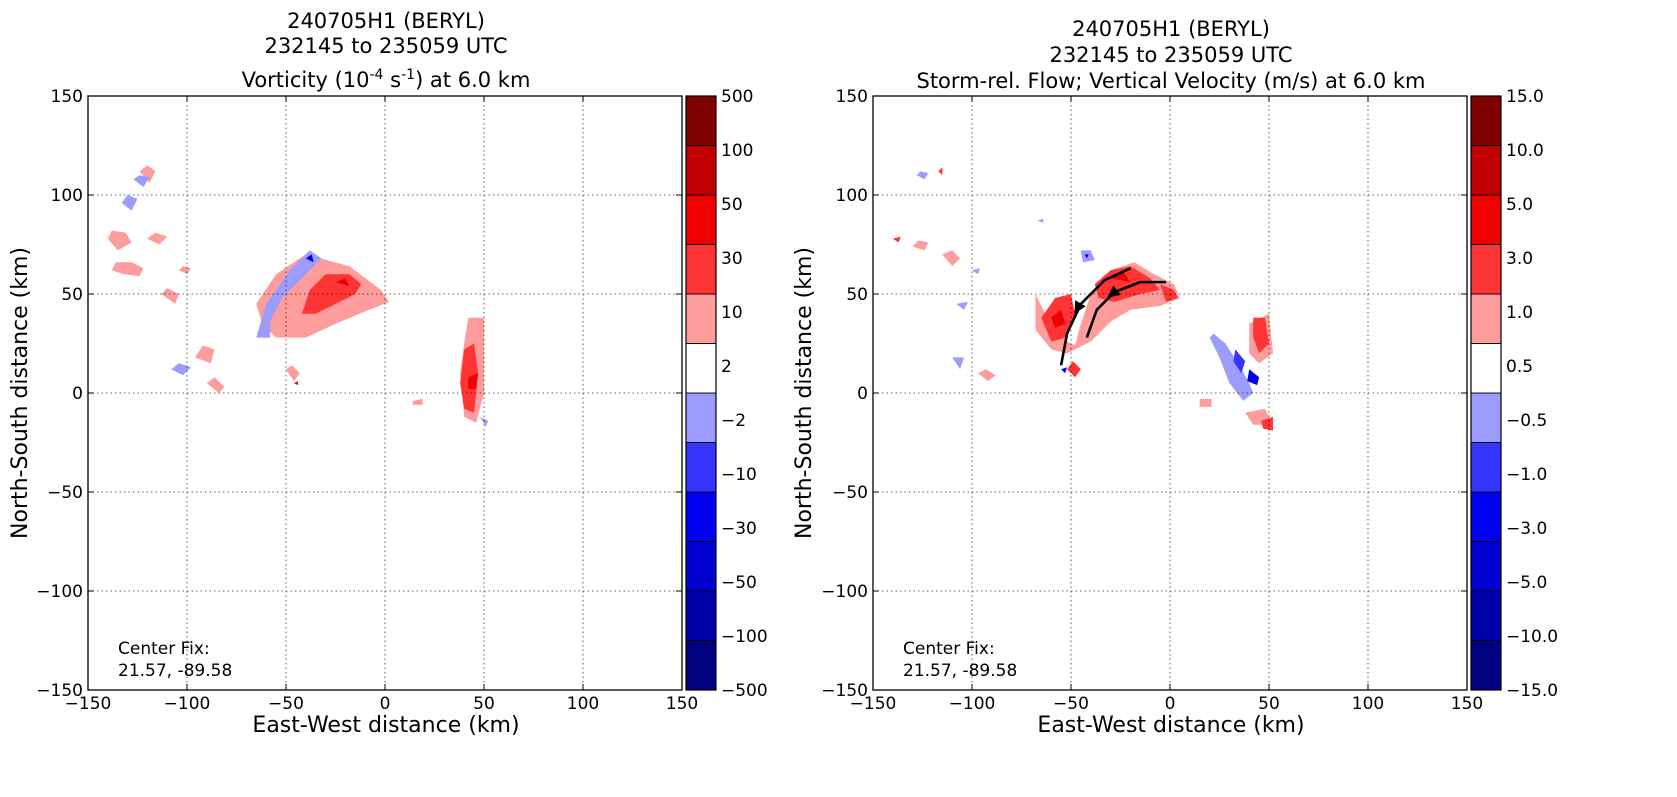  Describe the element at coordinates (737, 97) in the screenshot. I see `colorbar-tick-label: 500` at that location.